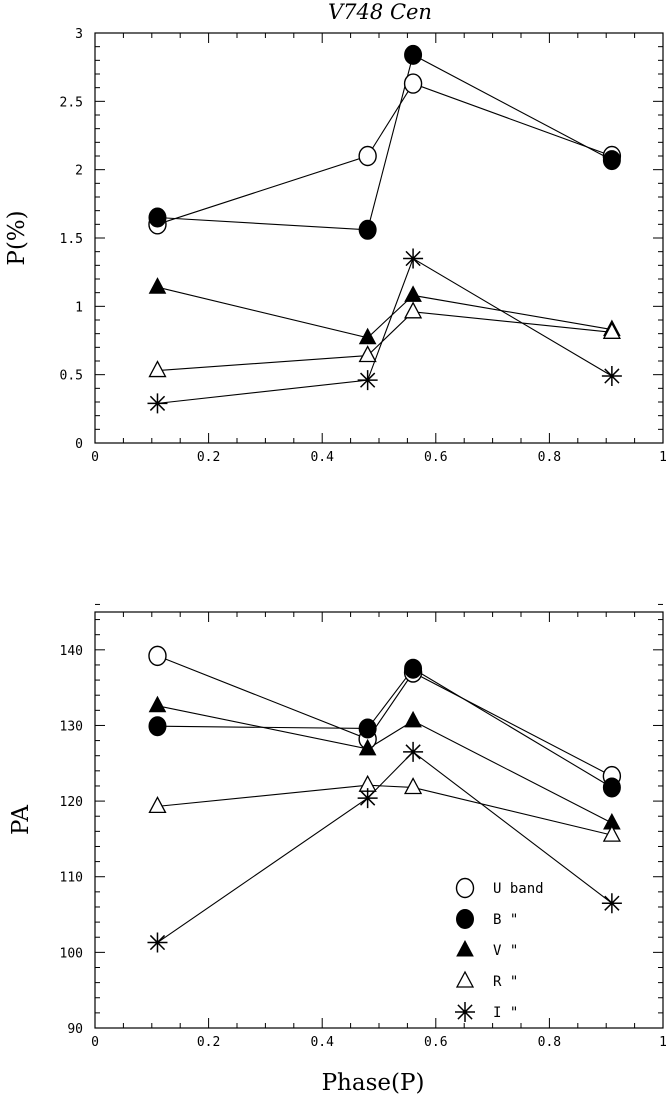 The height and width of the screenshot is (1097, 666). Describe the element at coordinates (71, 726) in the screenshot. I see `y-tick-label: 130` at that location.